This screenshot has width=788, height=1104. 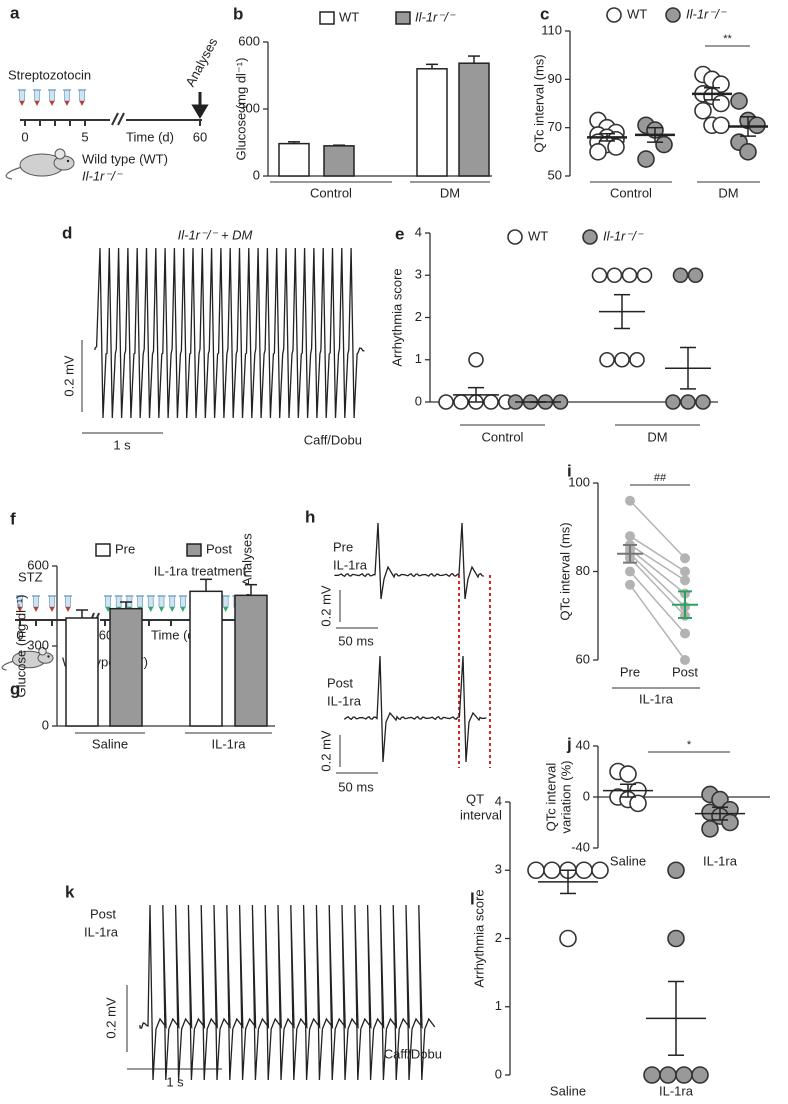 What do you see at coordinates (219, 548) in the screenshot?
I see `legend-label: Post` at bounding box center [219, 548].